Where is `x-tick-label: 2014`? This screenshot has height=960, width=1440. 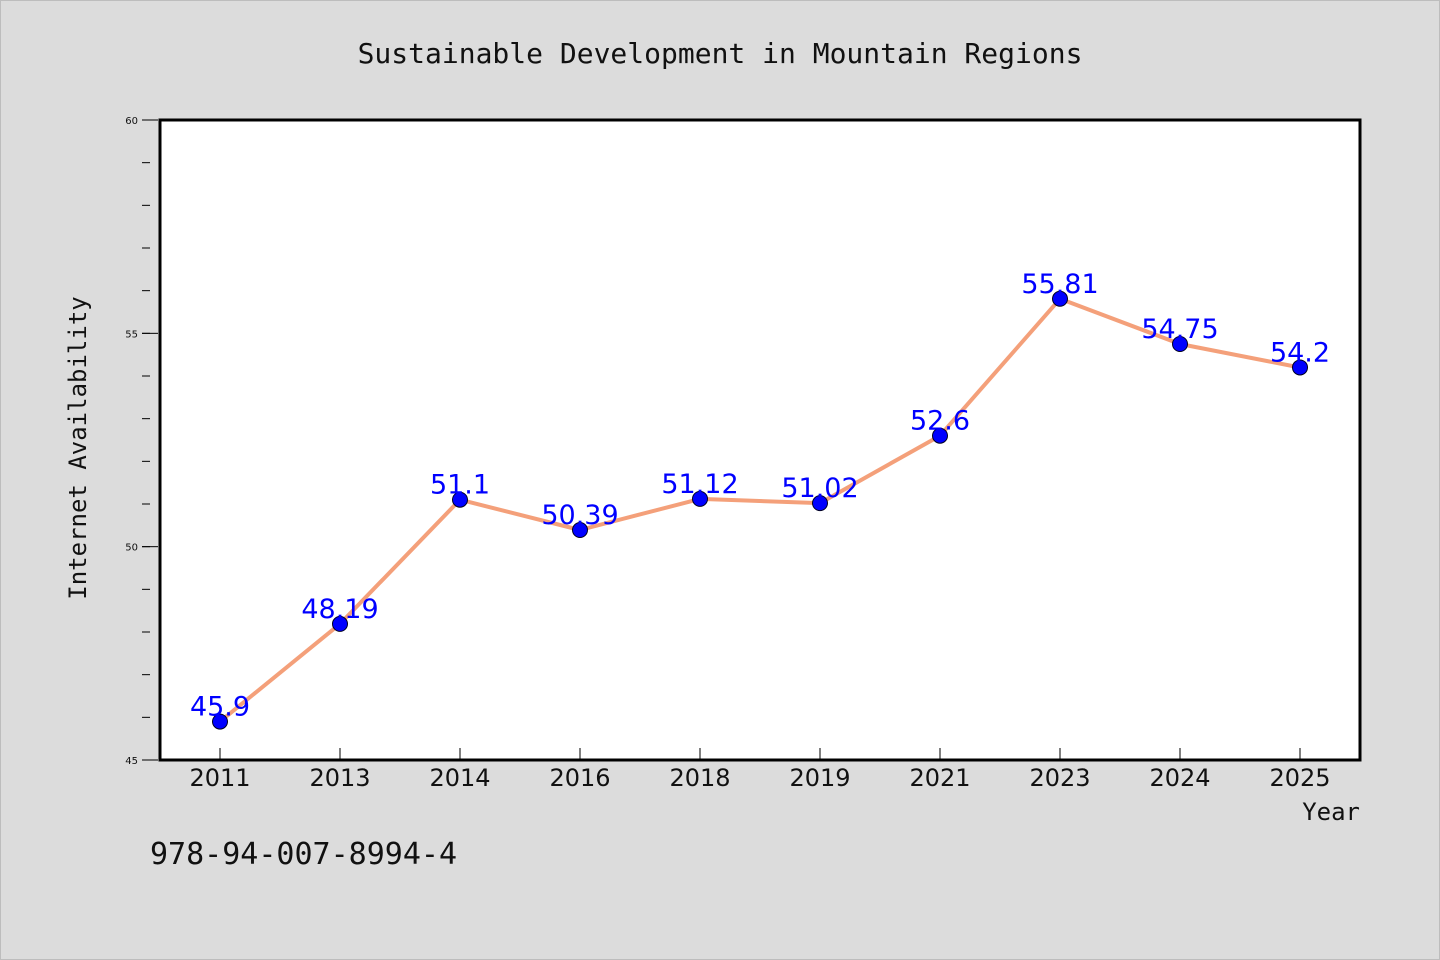
x-tick-label: 2014 is located at coordinates (459, 778).